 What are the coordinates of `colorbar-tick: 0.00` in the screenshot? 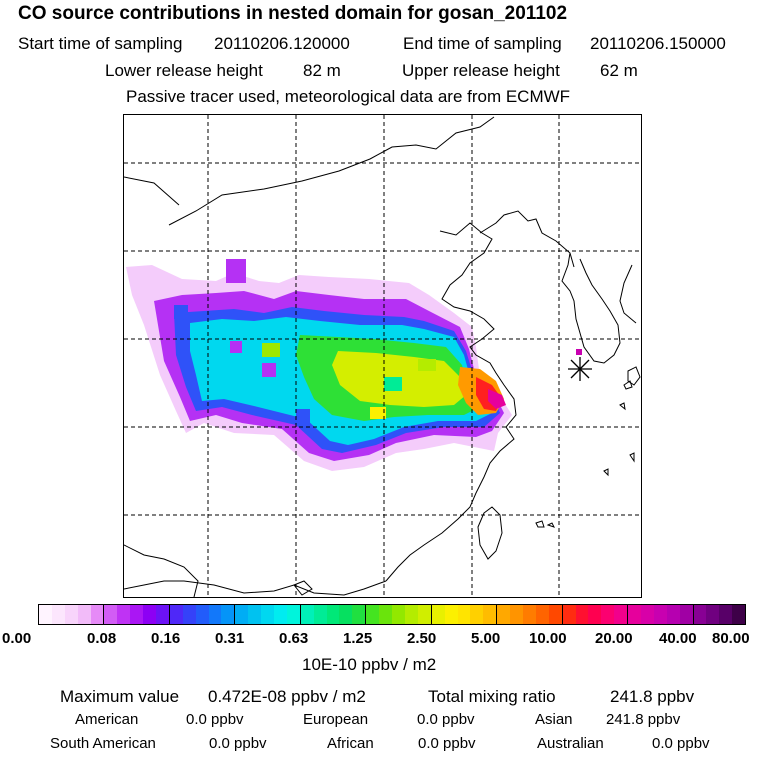 It's located at (17, 638).